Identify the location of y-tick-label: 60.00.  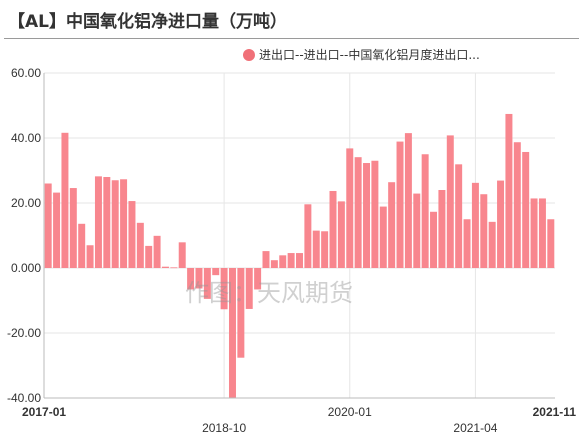
(26, 73).